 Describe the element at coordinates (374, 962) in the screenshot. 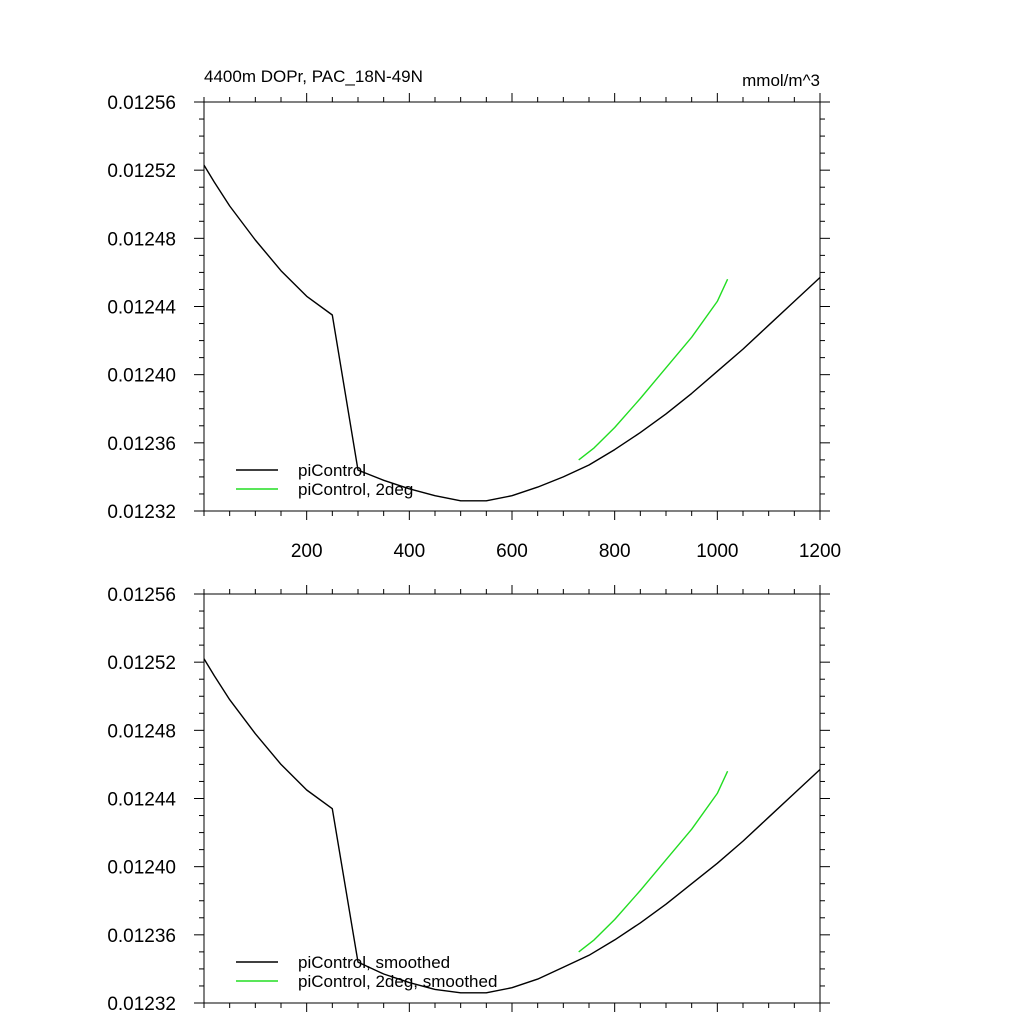

I see `legend-label: piControl, smoothed` at that location.